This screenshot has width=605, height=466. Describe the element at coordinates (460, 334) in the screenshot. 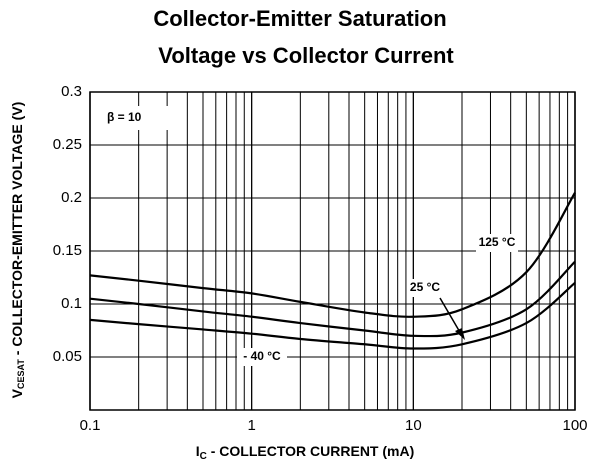

I see `arrow-head` at that location.